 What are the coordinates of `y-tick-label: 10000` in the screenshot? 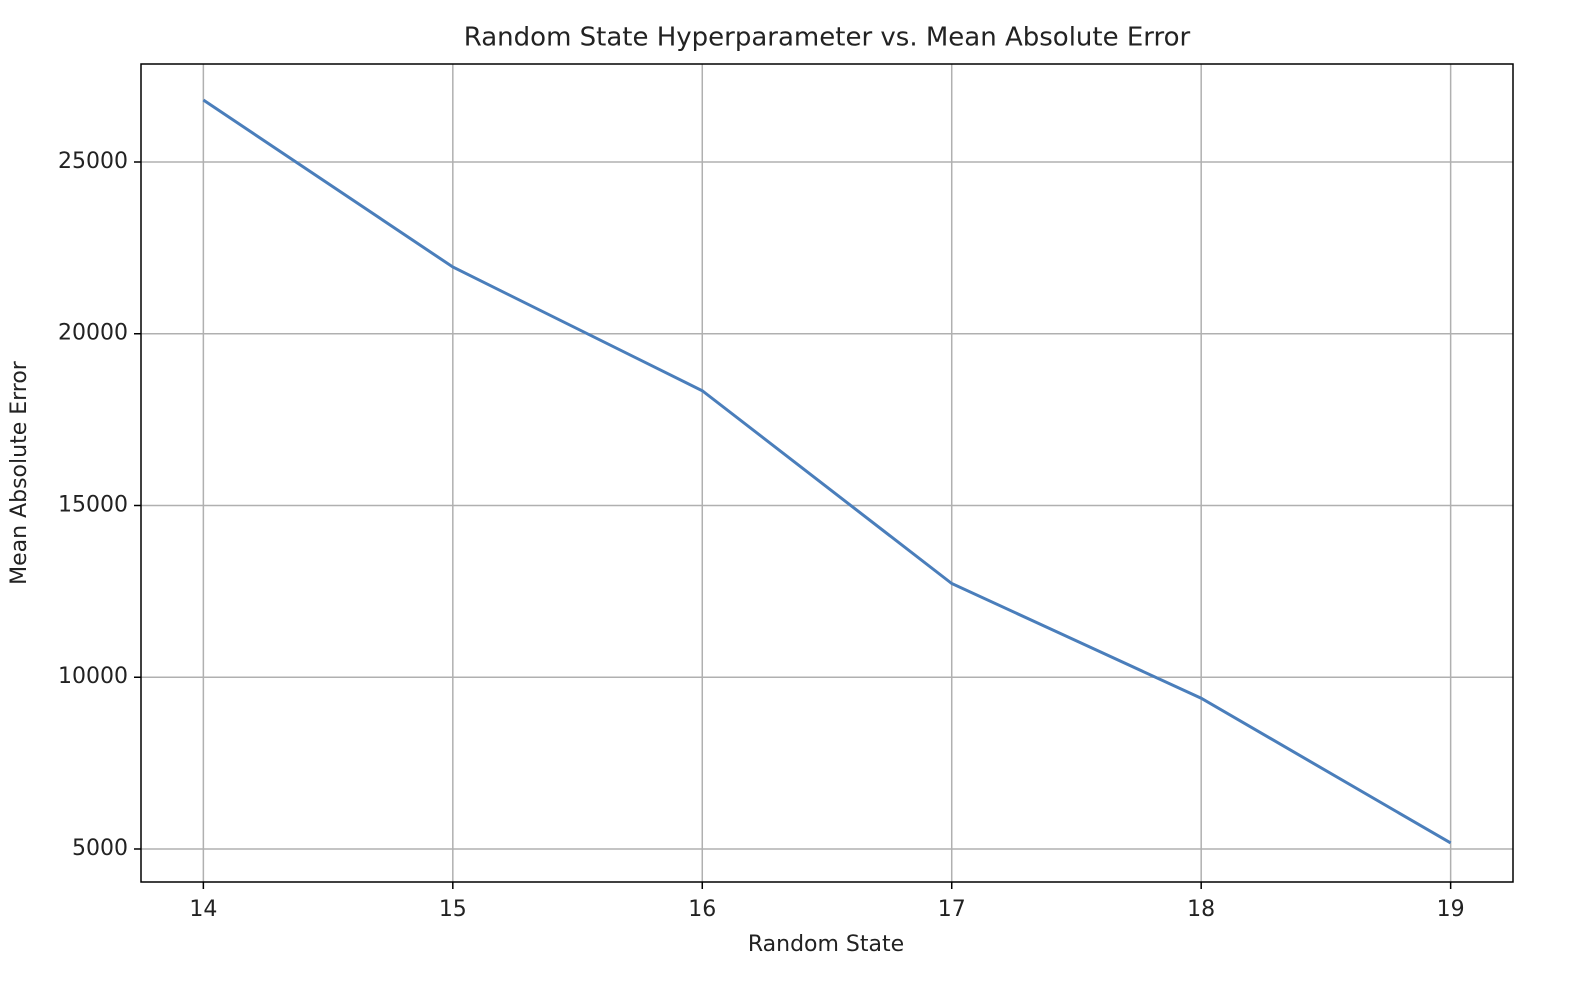 It's located at (93, 676).